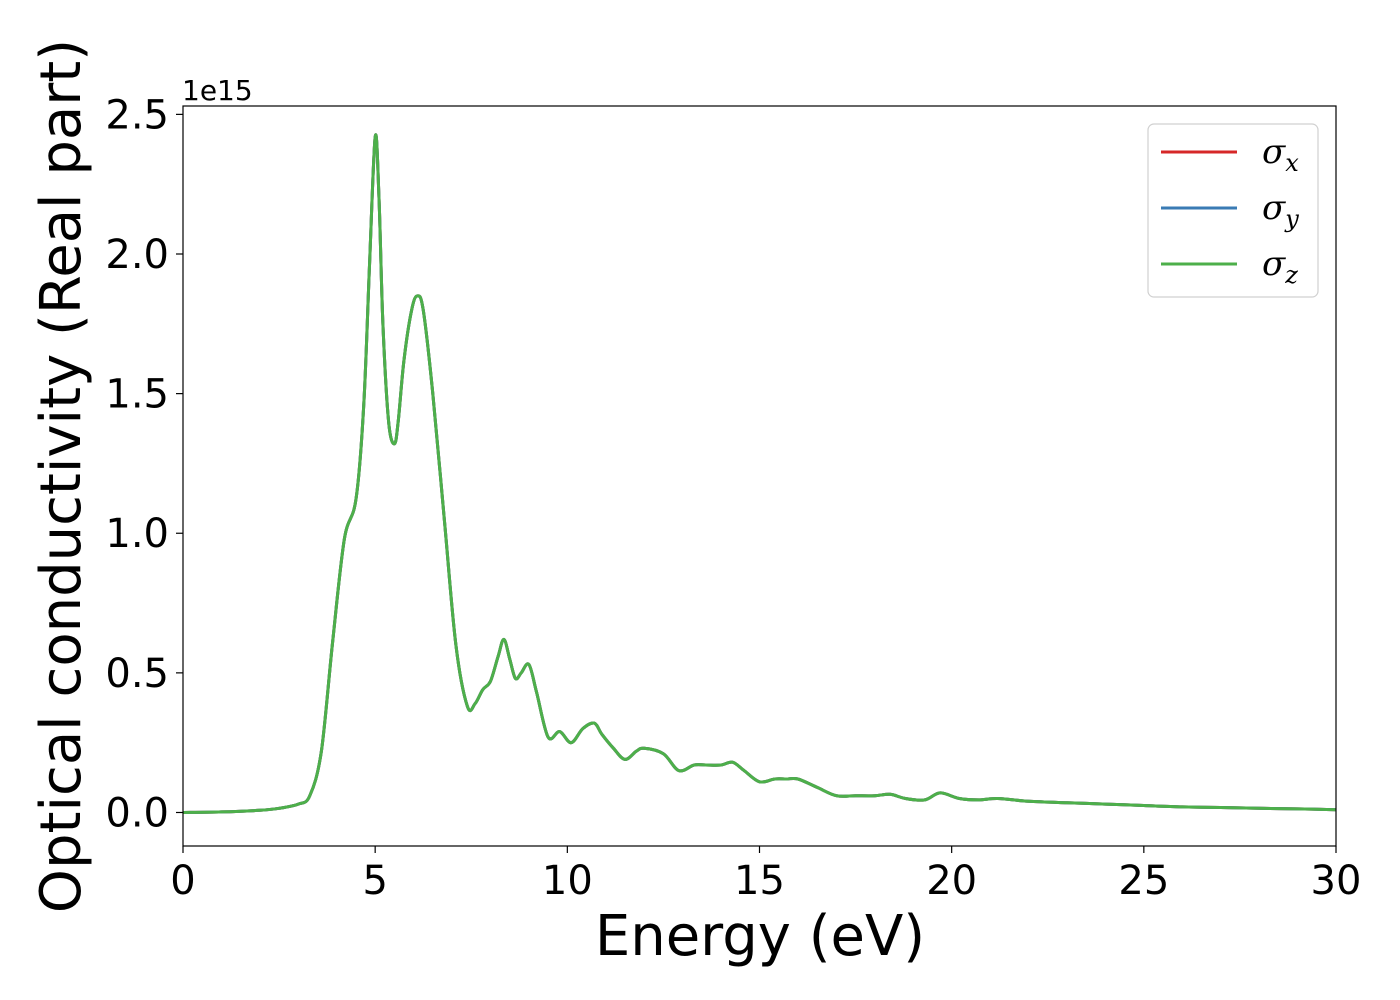 The image size is (1400, 1000). What do you see at coordinates (137, 674) in the screenshot?
I see `y-tick-label: 0.5` at bounding box center [137, 674].